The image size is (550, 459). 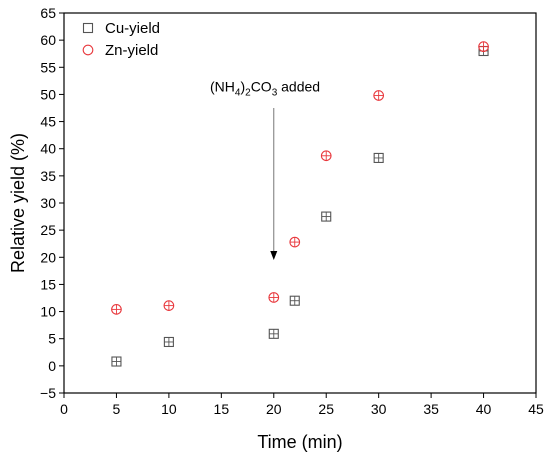 What do you see at coordinates (536, 409) in the screenshot?
I see `x-tick-label: 45` at bounding box center [536, 409].